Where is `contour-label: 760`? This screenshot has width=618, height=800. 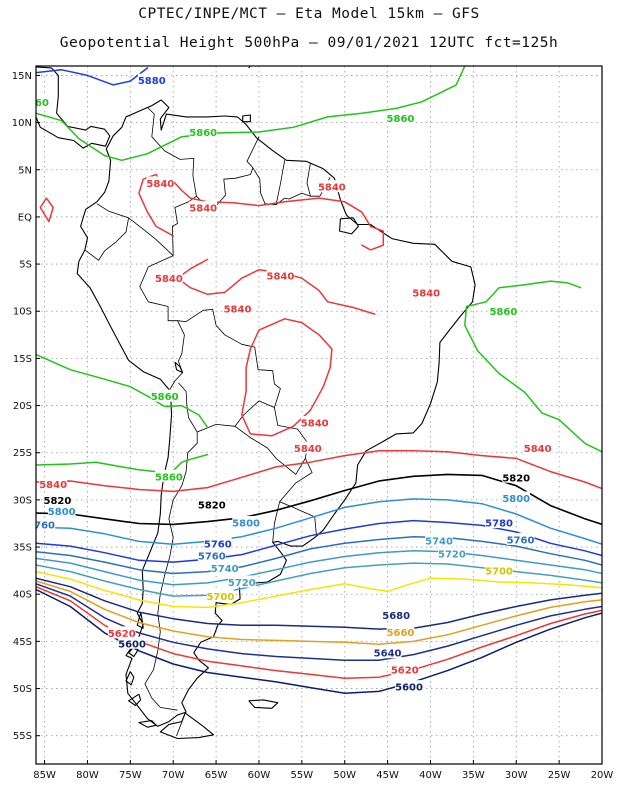
contour-label: 760 is located at coordinates (44, 525).